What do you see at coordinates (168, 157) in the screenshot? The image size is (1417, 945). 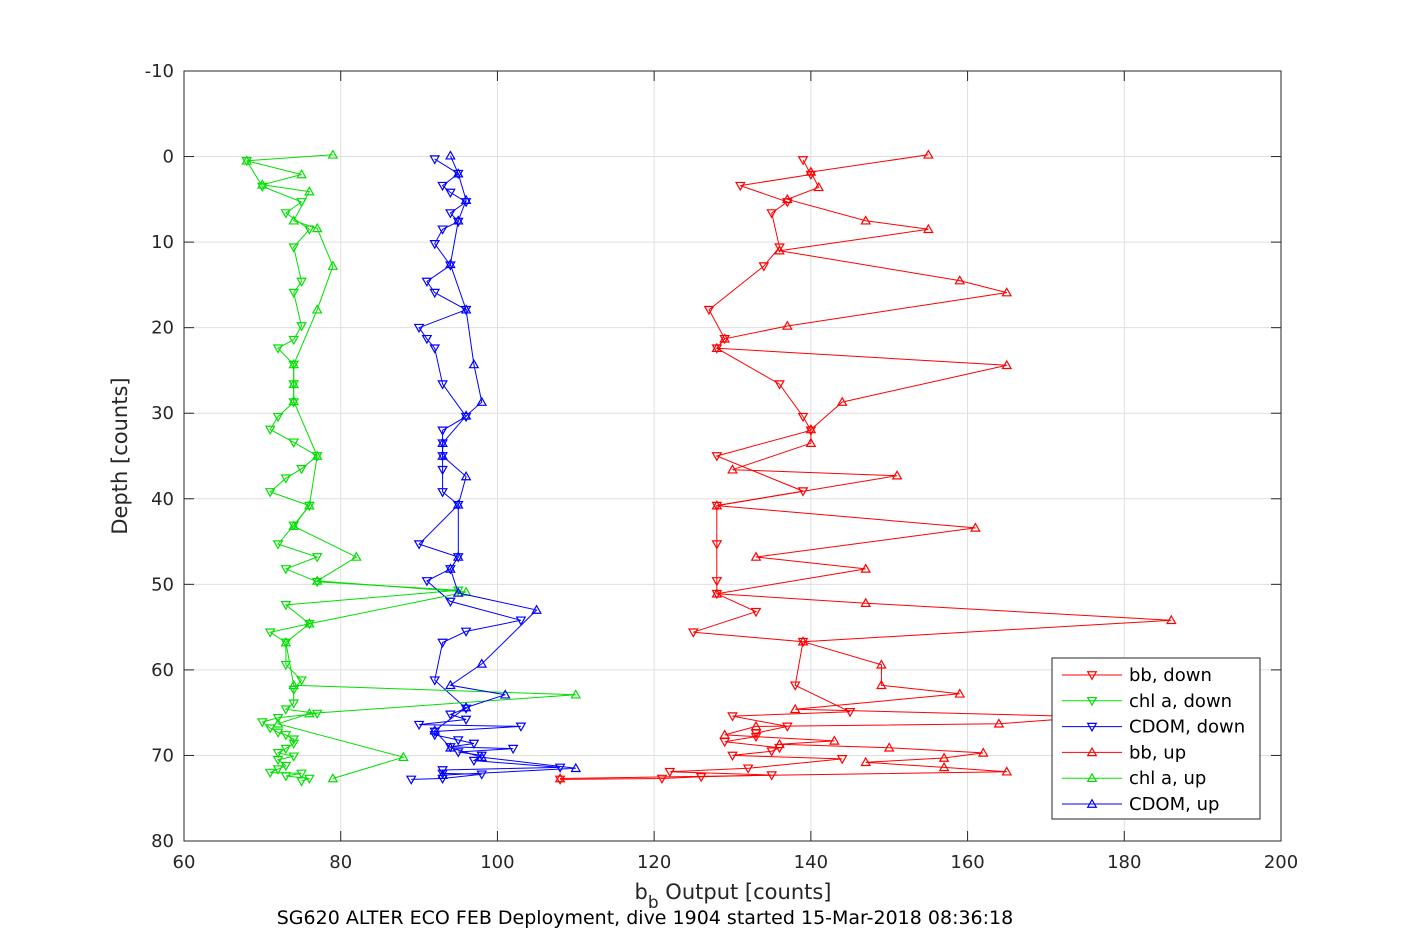 I see `y-tick-label: 0` at bounding box center [168, 157].